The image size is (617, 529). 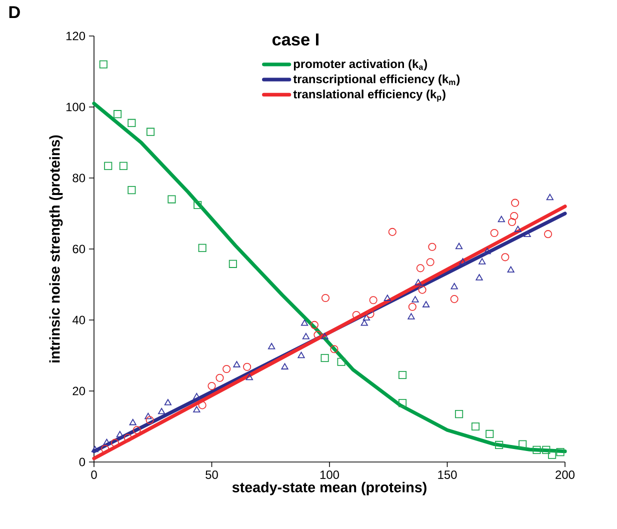 I want to click on legend-label: promoter activation (k$_{a}$), so click(x=361, y=64).